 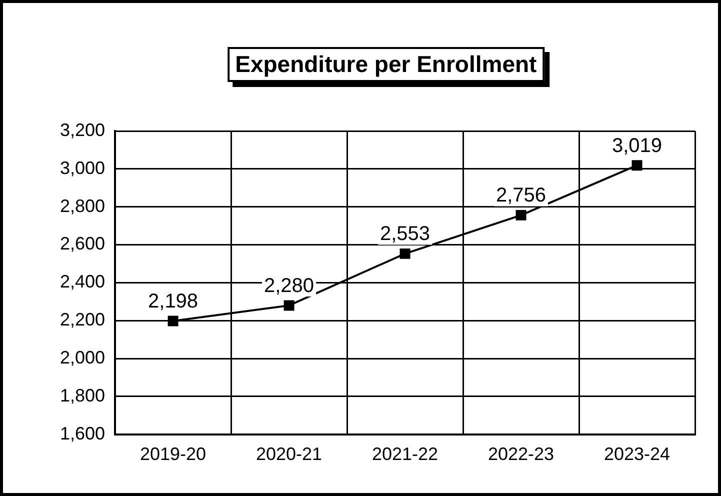 I want to click on x-tick-label: 2022-23, so click(x=521, y=454).